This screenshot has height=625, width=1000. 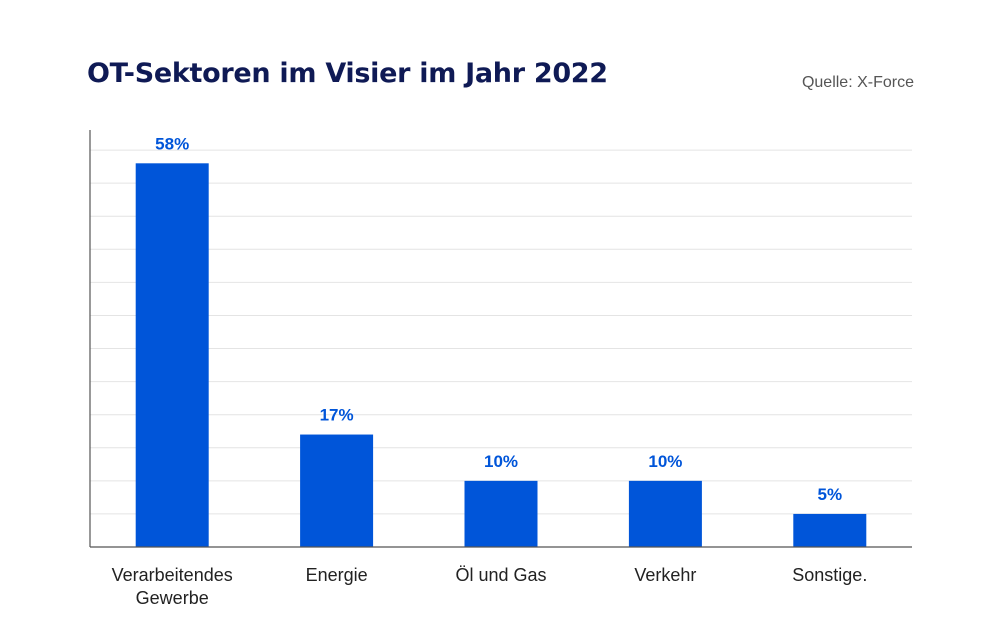 What do you see at coordinates (337, 415) in the screenshot?
I see `value-label: 17%` at bounding box center [337, 415].